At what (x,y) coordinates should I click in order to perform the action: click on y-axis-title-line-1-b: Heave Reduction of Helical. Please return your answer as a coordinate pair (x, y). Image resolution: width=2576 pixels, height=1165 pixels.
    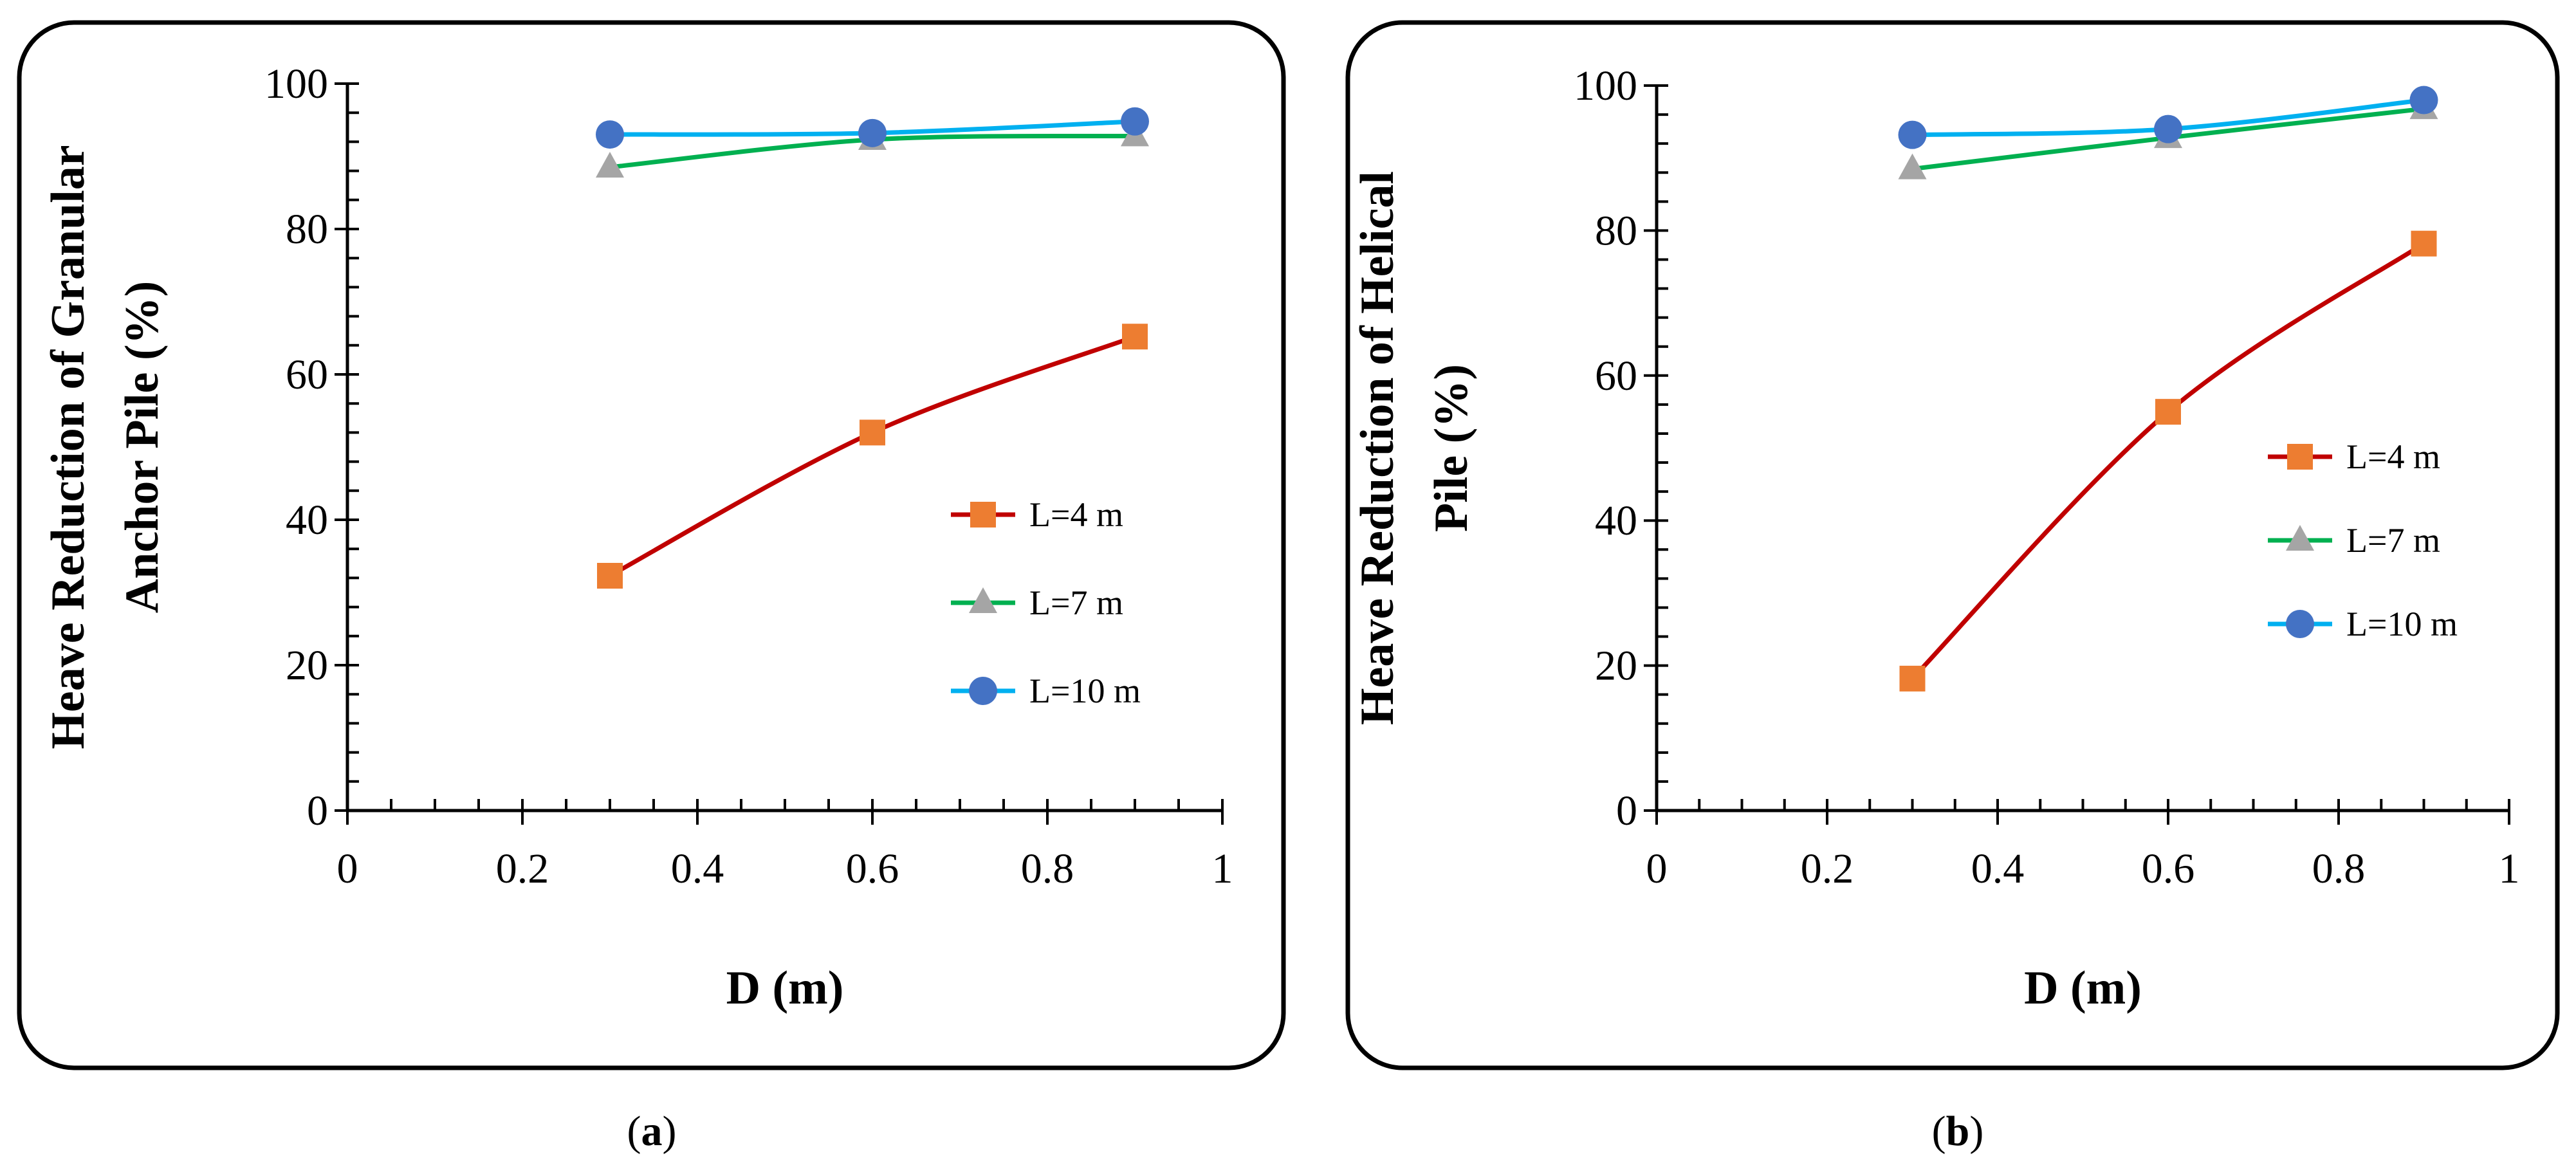
    Looking at the image, I should click on (1377, 448).